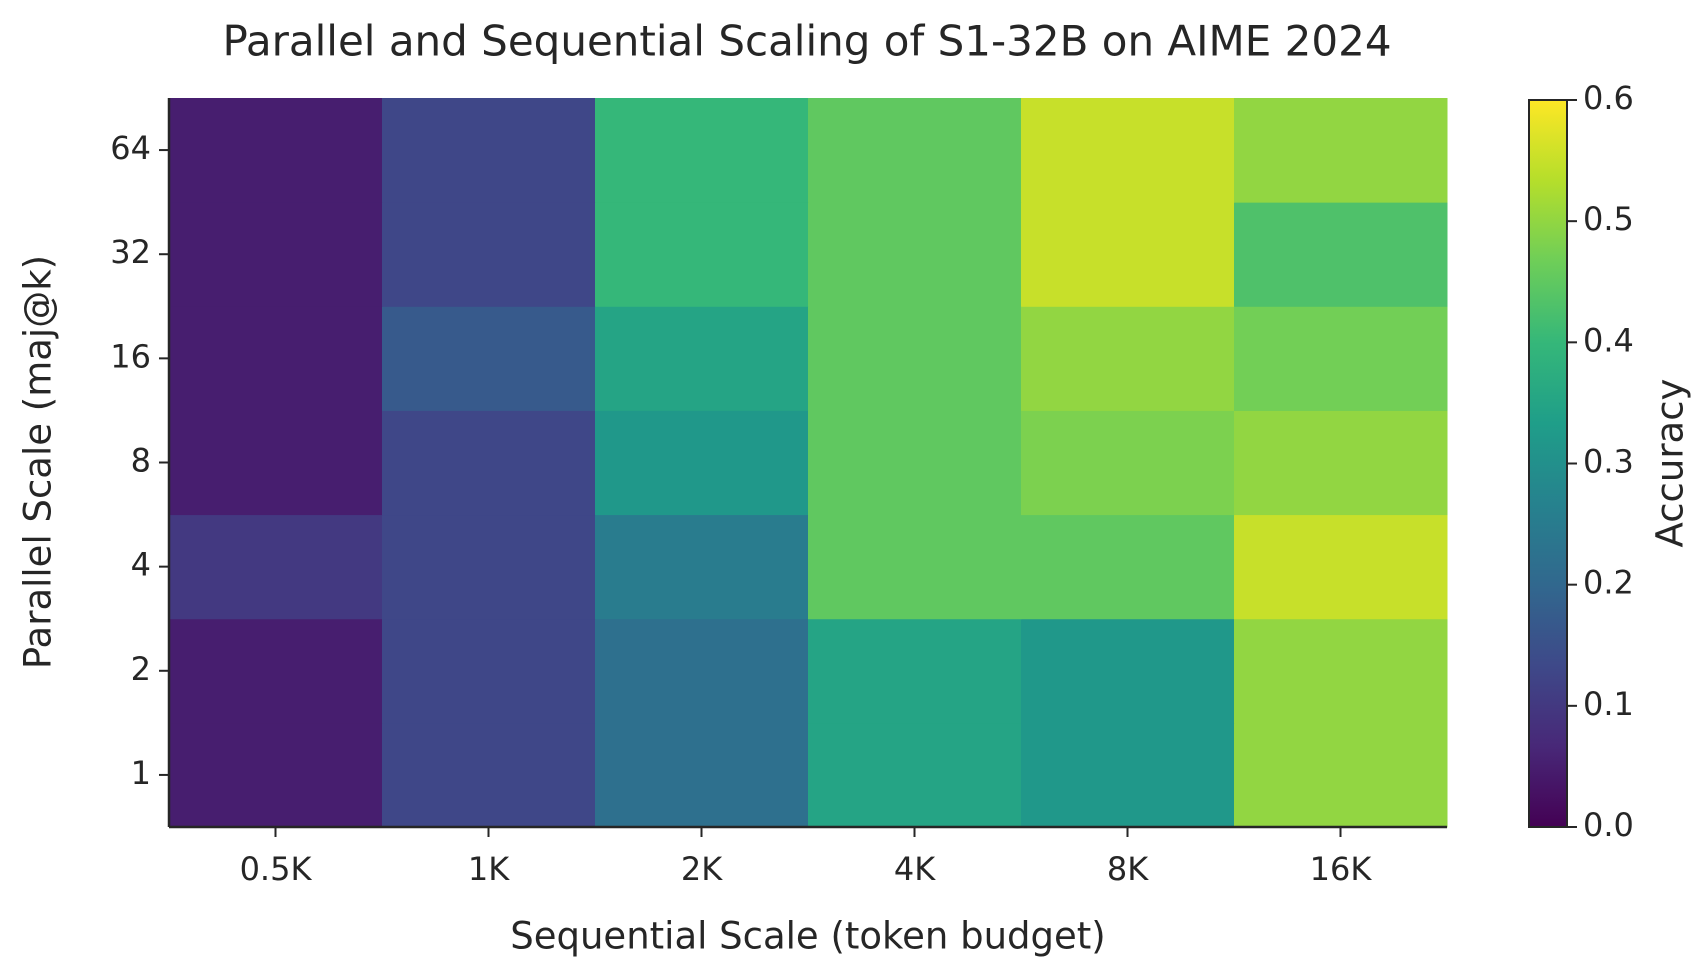 This screenshot has width=1698, height=979. What do you see at coordinates (1608, 98) in the screenshot?
I see `colorbar-tick-label: 0.6` at bounding box center [1608, 98].